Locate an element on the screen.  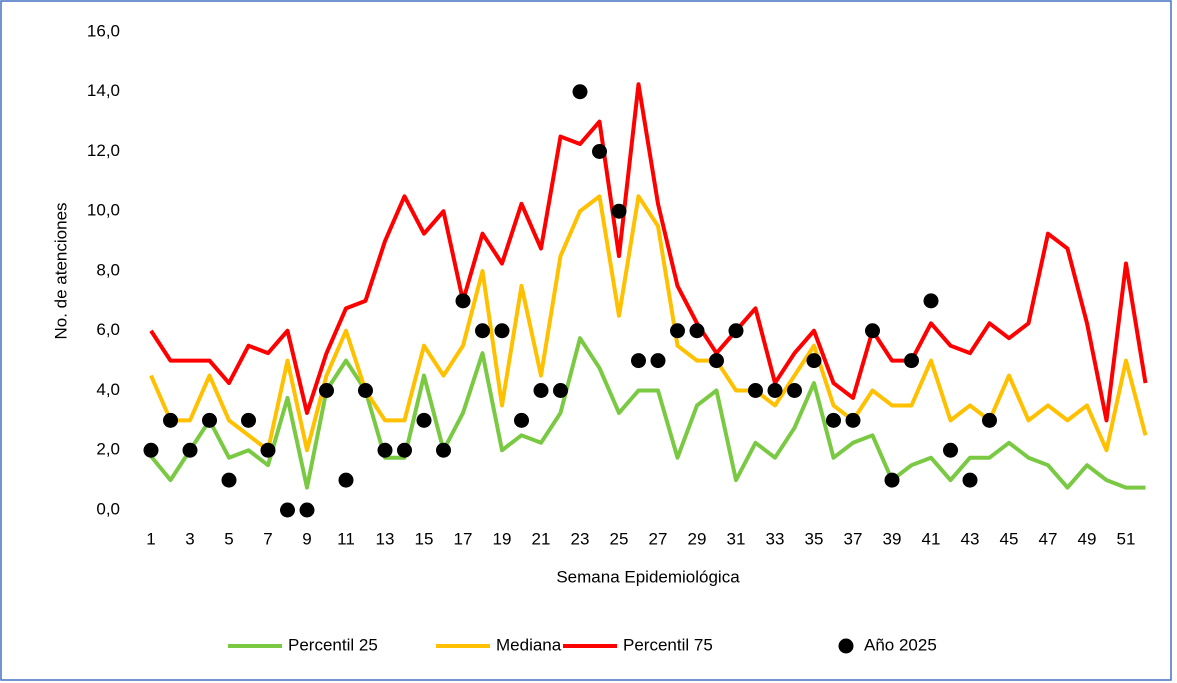
x-tick-label: 13 is located at coordinates (385, 538).